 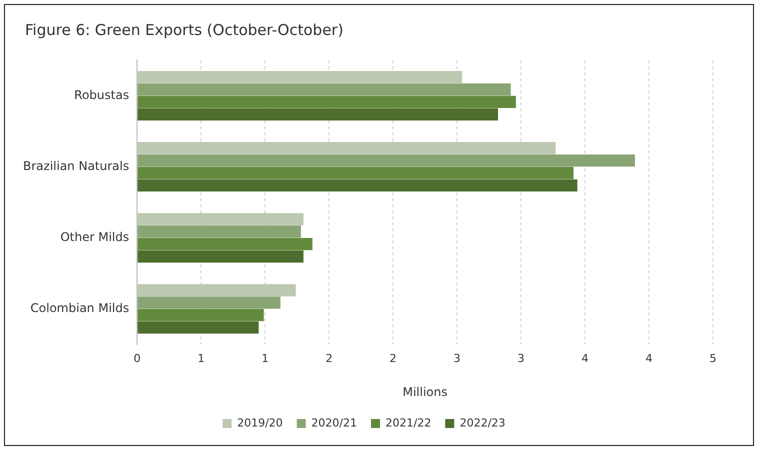 What do you see at coordinates (184, 30) in the screenshot?
I see `chart-title: Figure 6: Green Exports (October-October)` at bounding box center [184, 30].